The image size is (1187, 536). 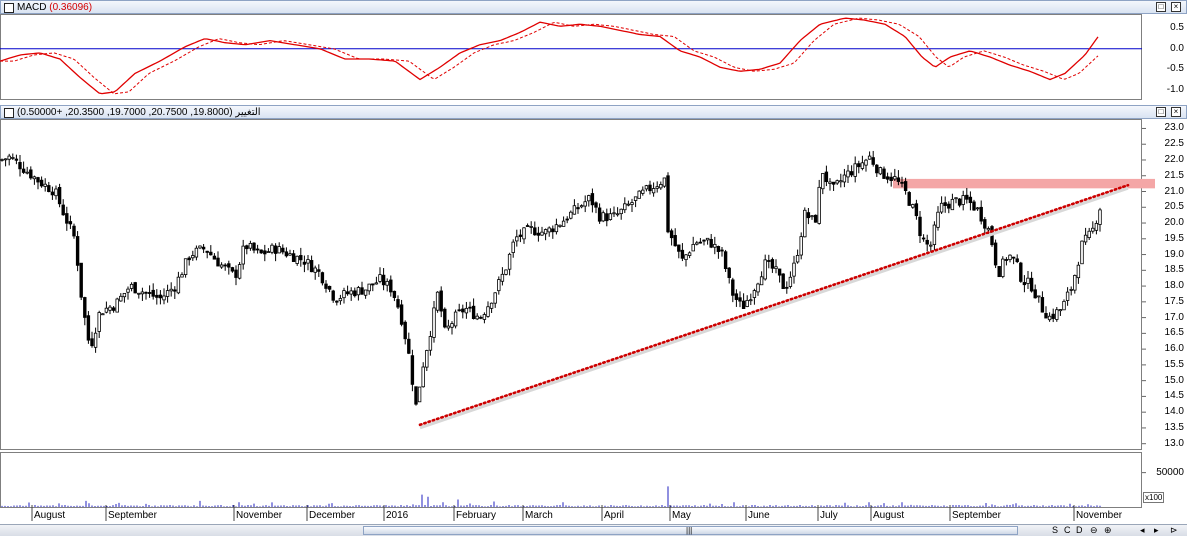 What do you see at coordinates (1067, 530) in the screenshot?
I see `nav-c-button: C` at bounding box center [1067, 530].